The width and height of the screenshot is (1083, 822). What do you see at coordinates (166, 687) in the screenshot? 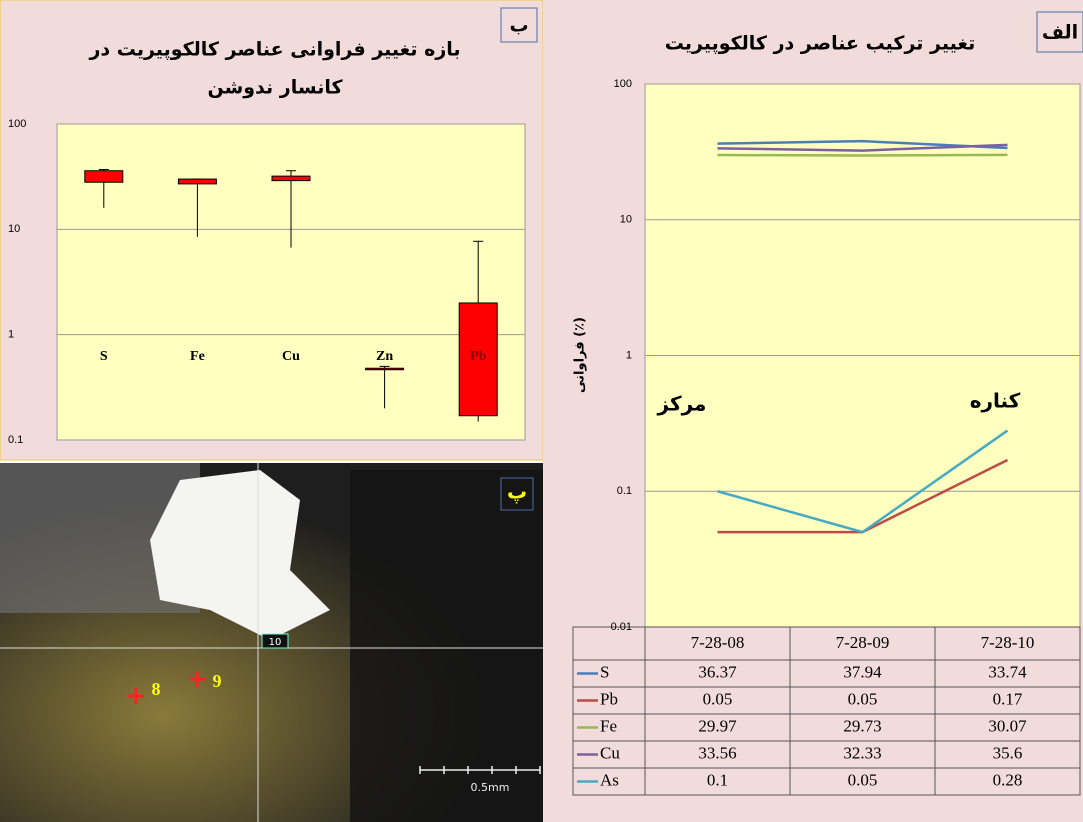
I see `point-marker` at bounding box center [166, 687].